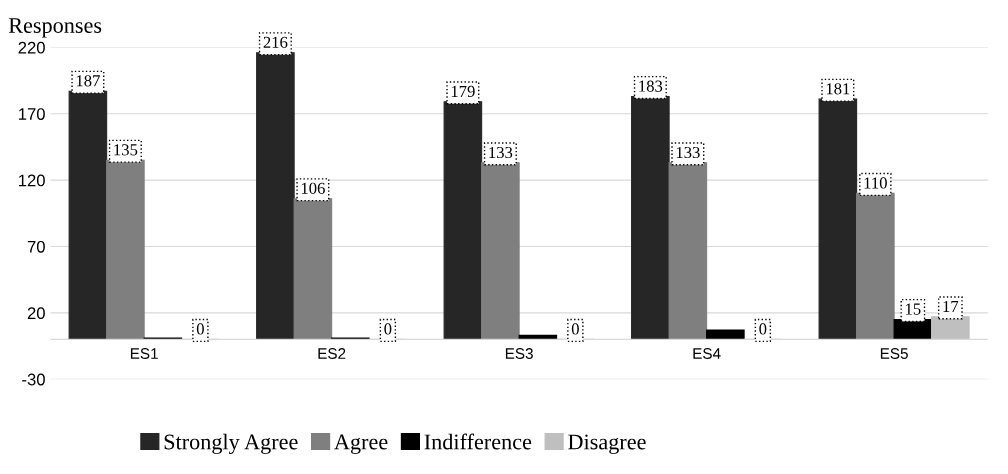 The image size is (1008, 474). What do you see at coordinates (607, 444) in the screenshot?
I see `legend-label: Disagree` at bounding box center [607, 444].